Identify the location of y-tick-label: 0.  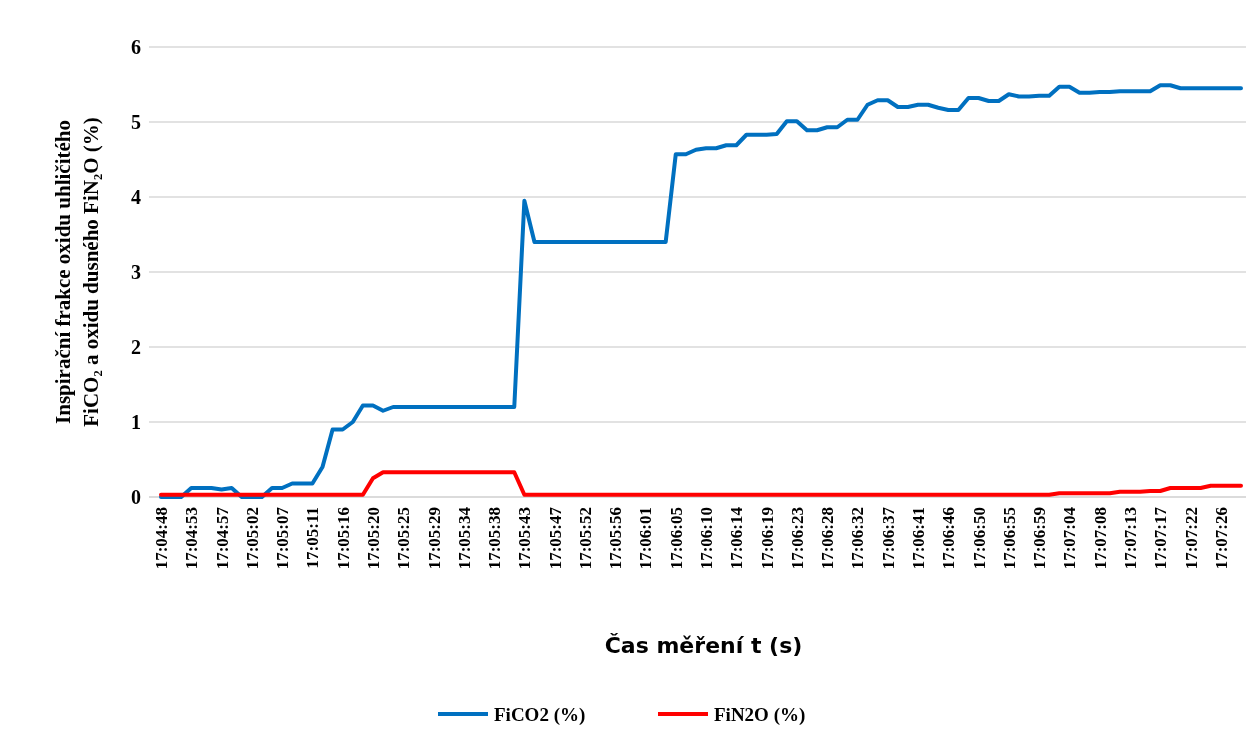
(136, 497).